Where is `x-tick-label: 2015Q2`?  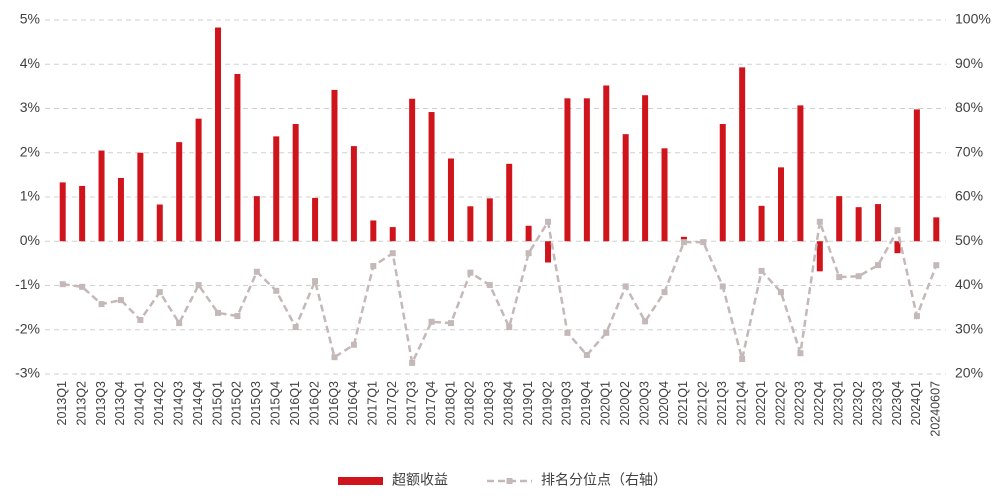 x-tick-label: 2015Q2 is located at coordinates (237, 403).